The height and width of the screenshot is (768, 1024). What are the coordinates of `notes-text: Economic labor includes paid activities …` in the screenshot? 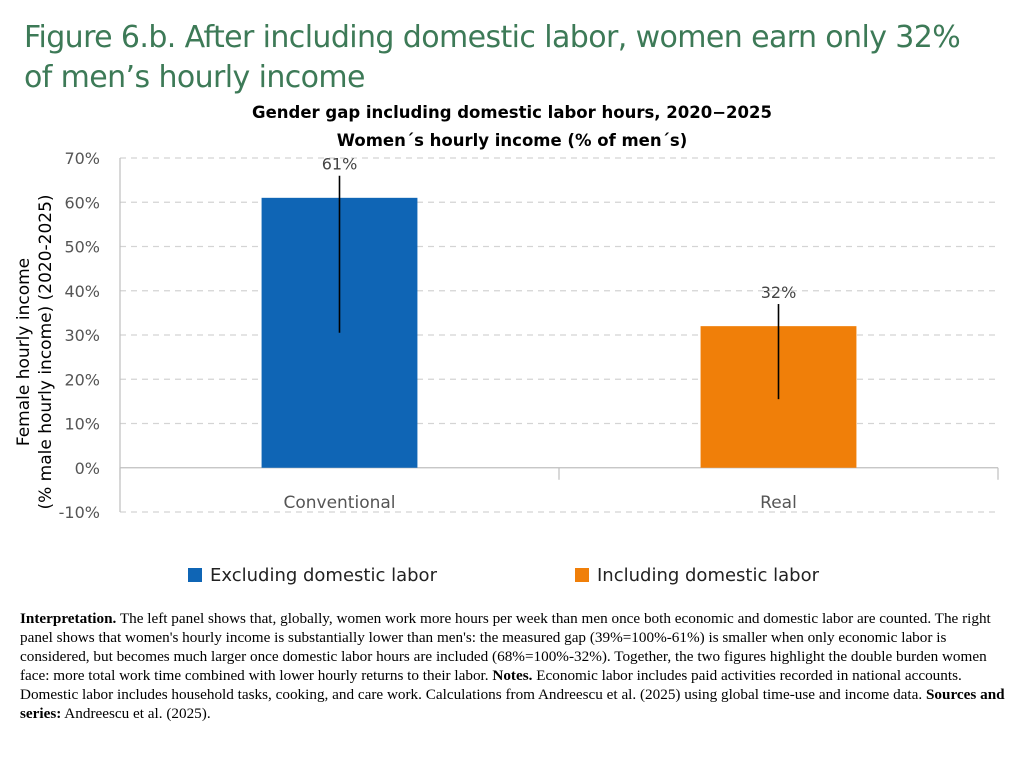 It's located at (491, 685).